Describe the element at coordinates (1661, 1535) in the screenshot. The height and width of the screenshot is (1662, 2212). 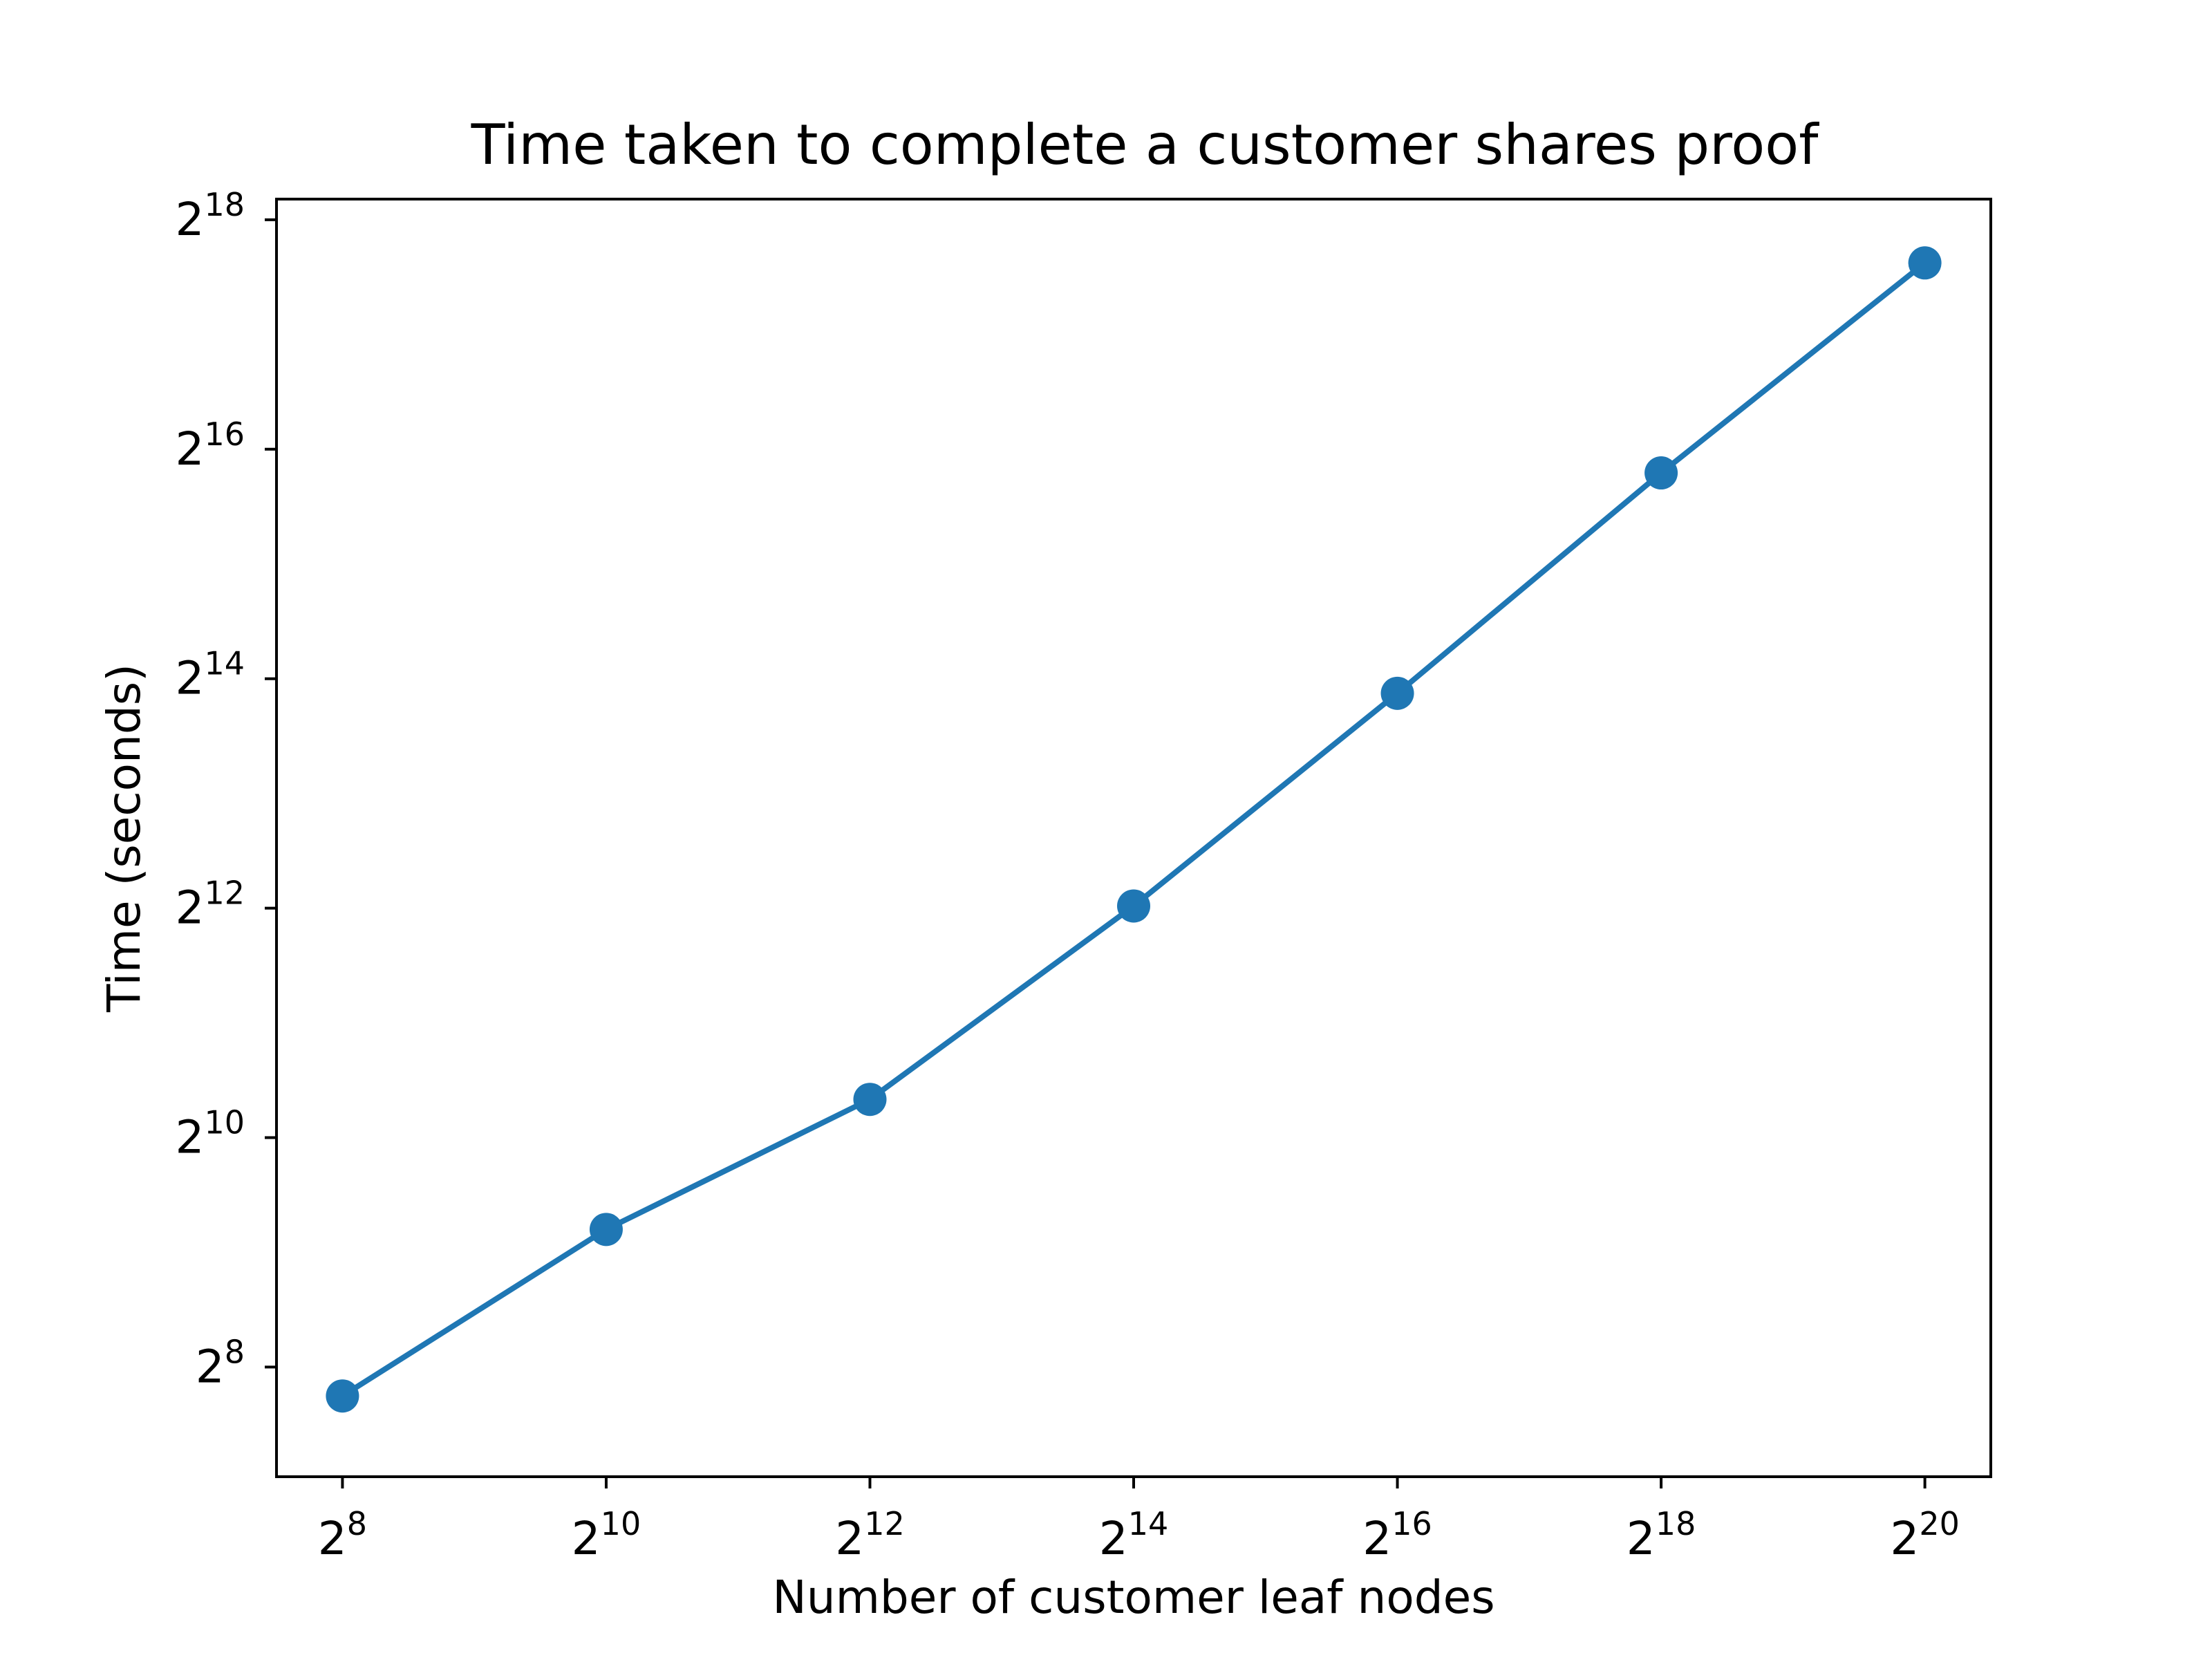
I see `x-tick-label: 218` at that location.